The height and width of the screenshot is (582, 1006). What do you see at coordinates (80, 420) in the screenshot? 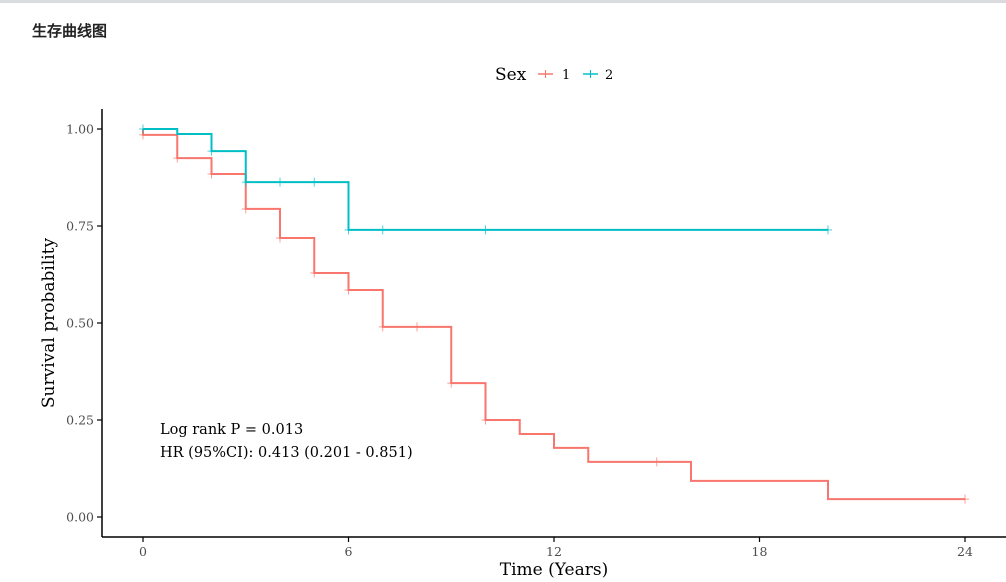
I see `y-tick-label: 0.25` at bounding box center [80, 420].